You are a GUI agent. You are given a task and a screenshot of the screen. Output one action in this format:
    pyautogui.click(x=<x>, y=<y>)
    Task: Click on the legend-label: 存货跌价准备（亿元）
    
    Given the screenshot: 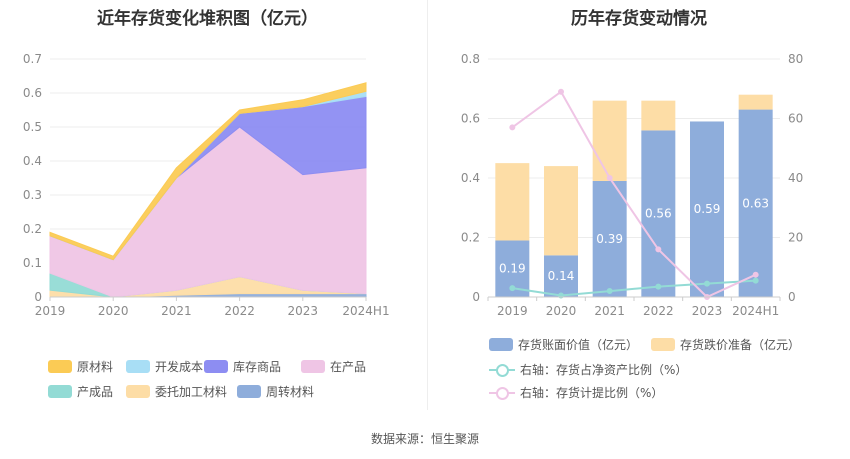 What is the action you would take?
    pyautogui.click(x=740, y=345)
    